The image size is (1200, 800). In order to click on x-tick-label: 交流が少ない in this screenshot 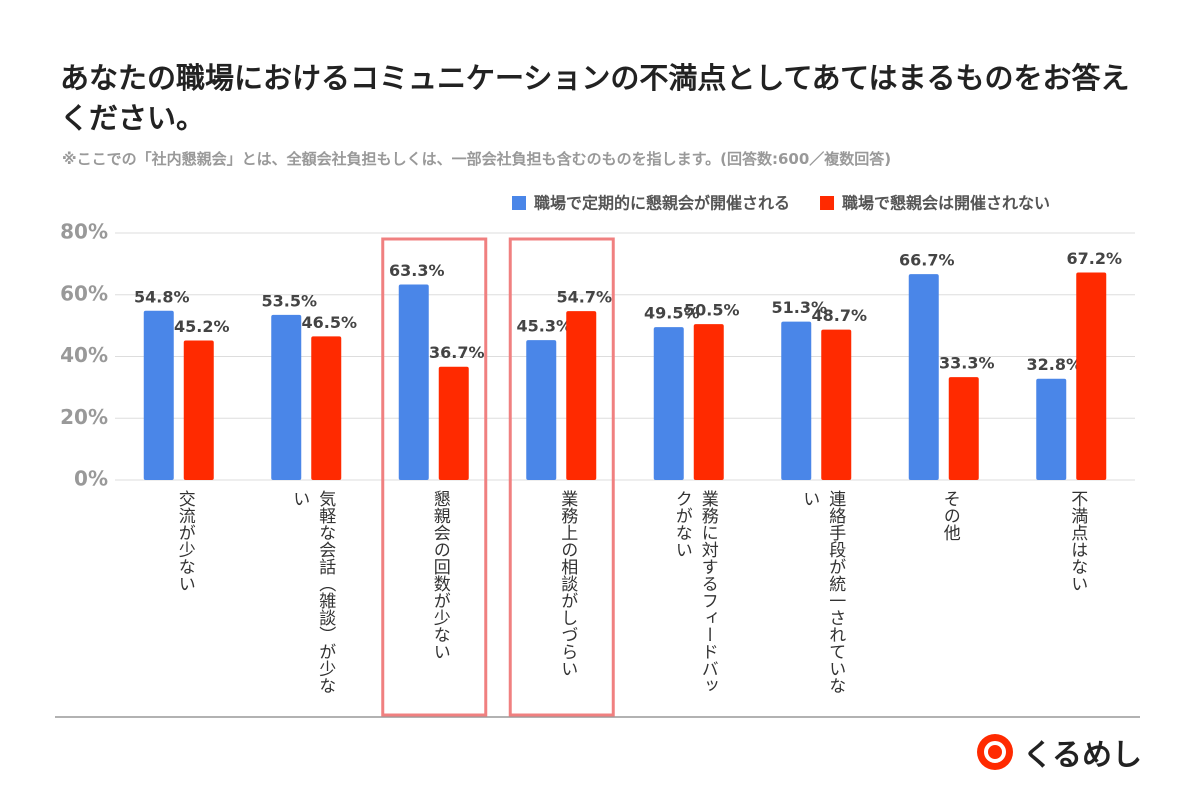, I will do `click(184, 541)`.